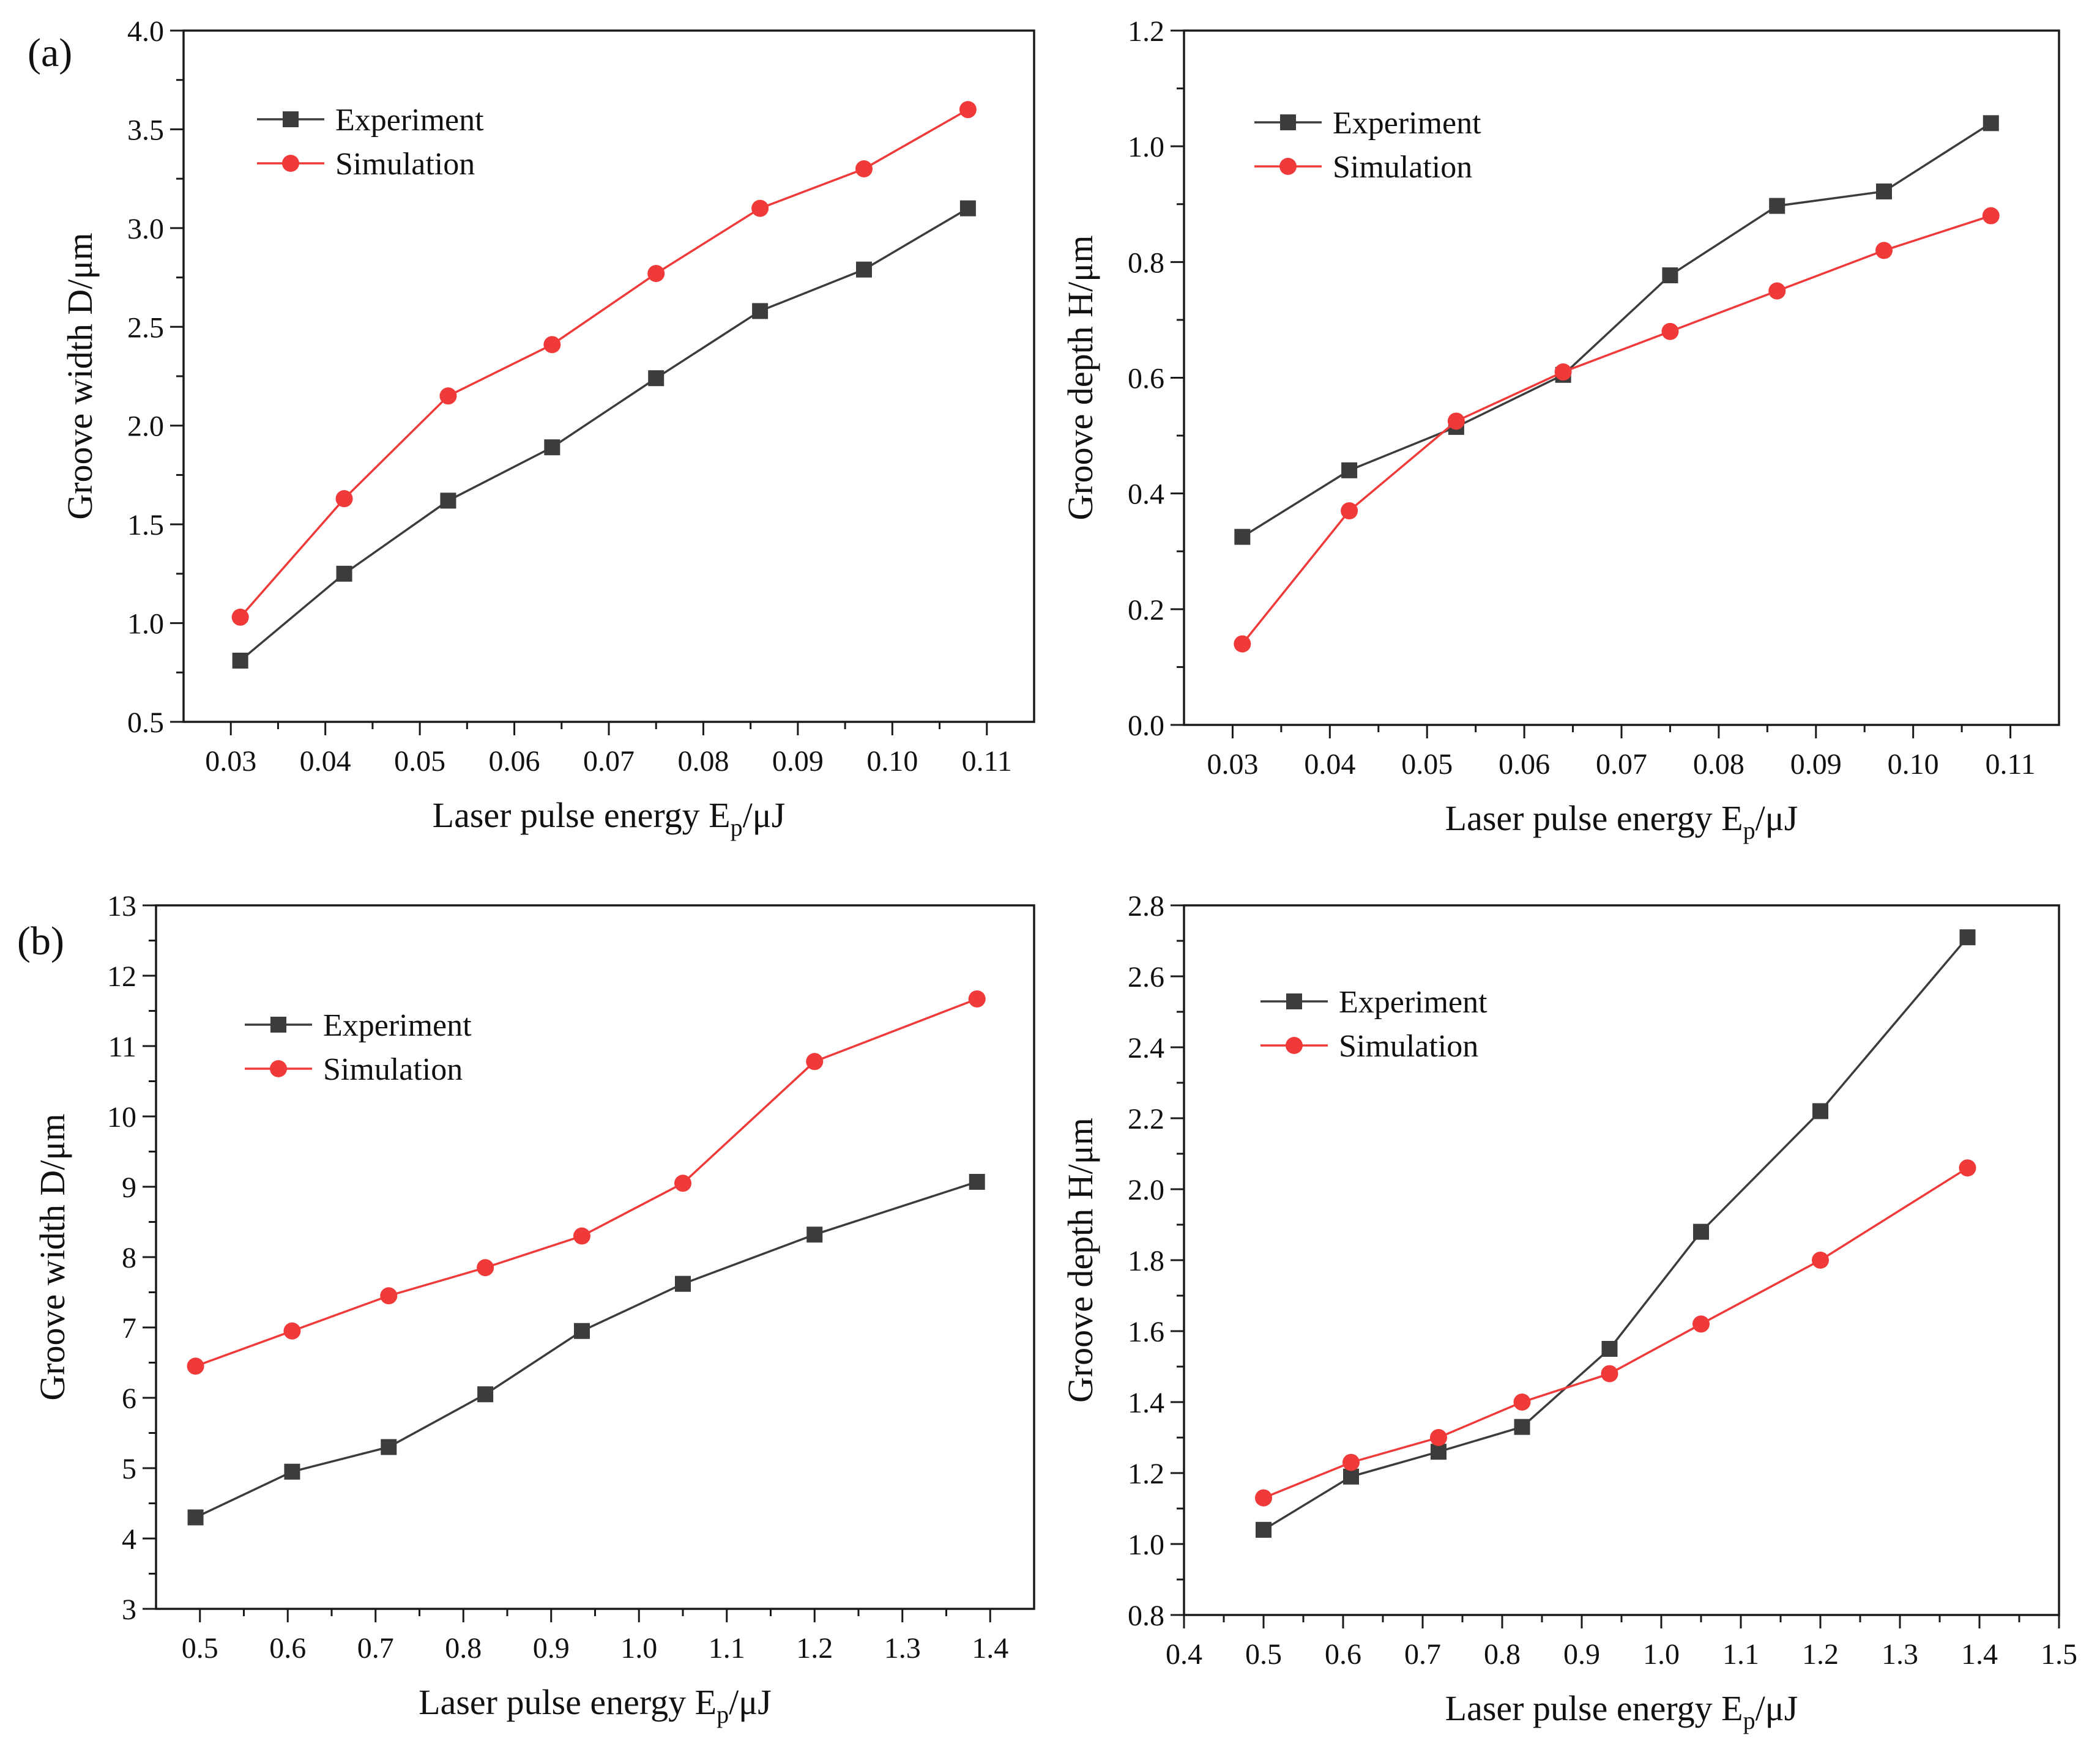 The width and height of the screenshot is (2100, 1752). What do you see at coordinates (1146, 906) in the screenshot?
I see `y-tick-label: 2.8` at bounding box center [1146, 906].